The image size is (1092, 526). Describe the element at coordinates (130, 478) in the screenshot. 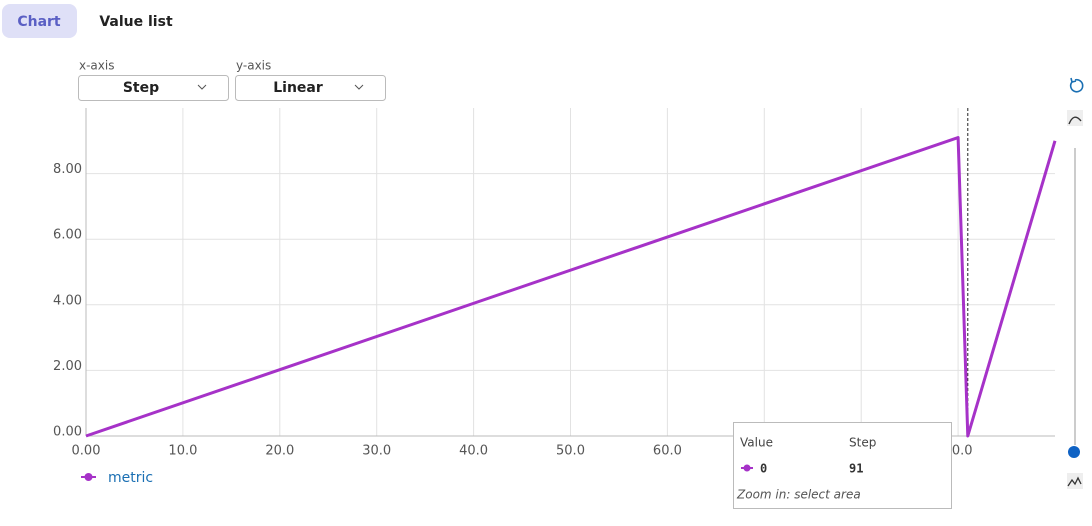

I see `legend-label: metric` at that location.